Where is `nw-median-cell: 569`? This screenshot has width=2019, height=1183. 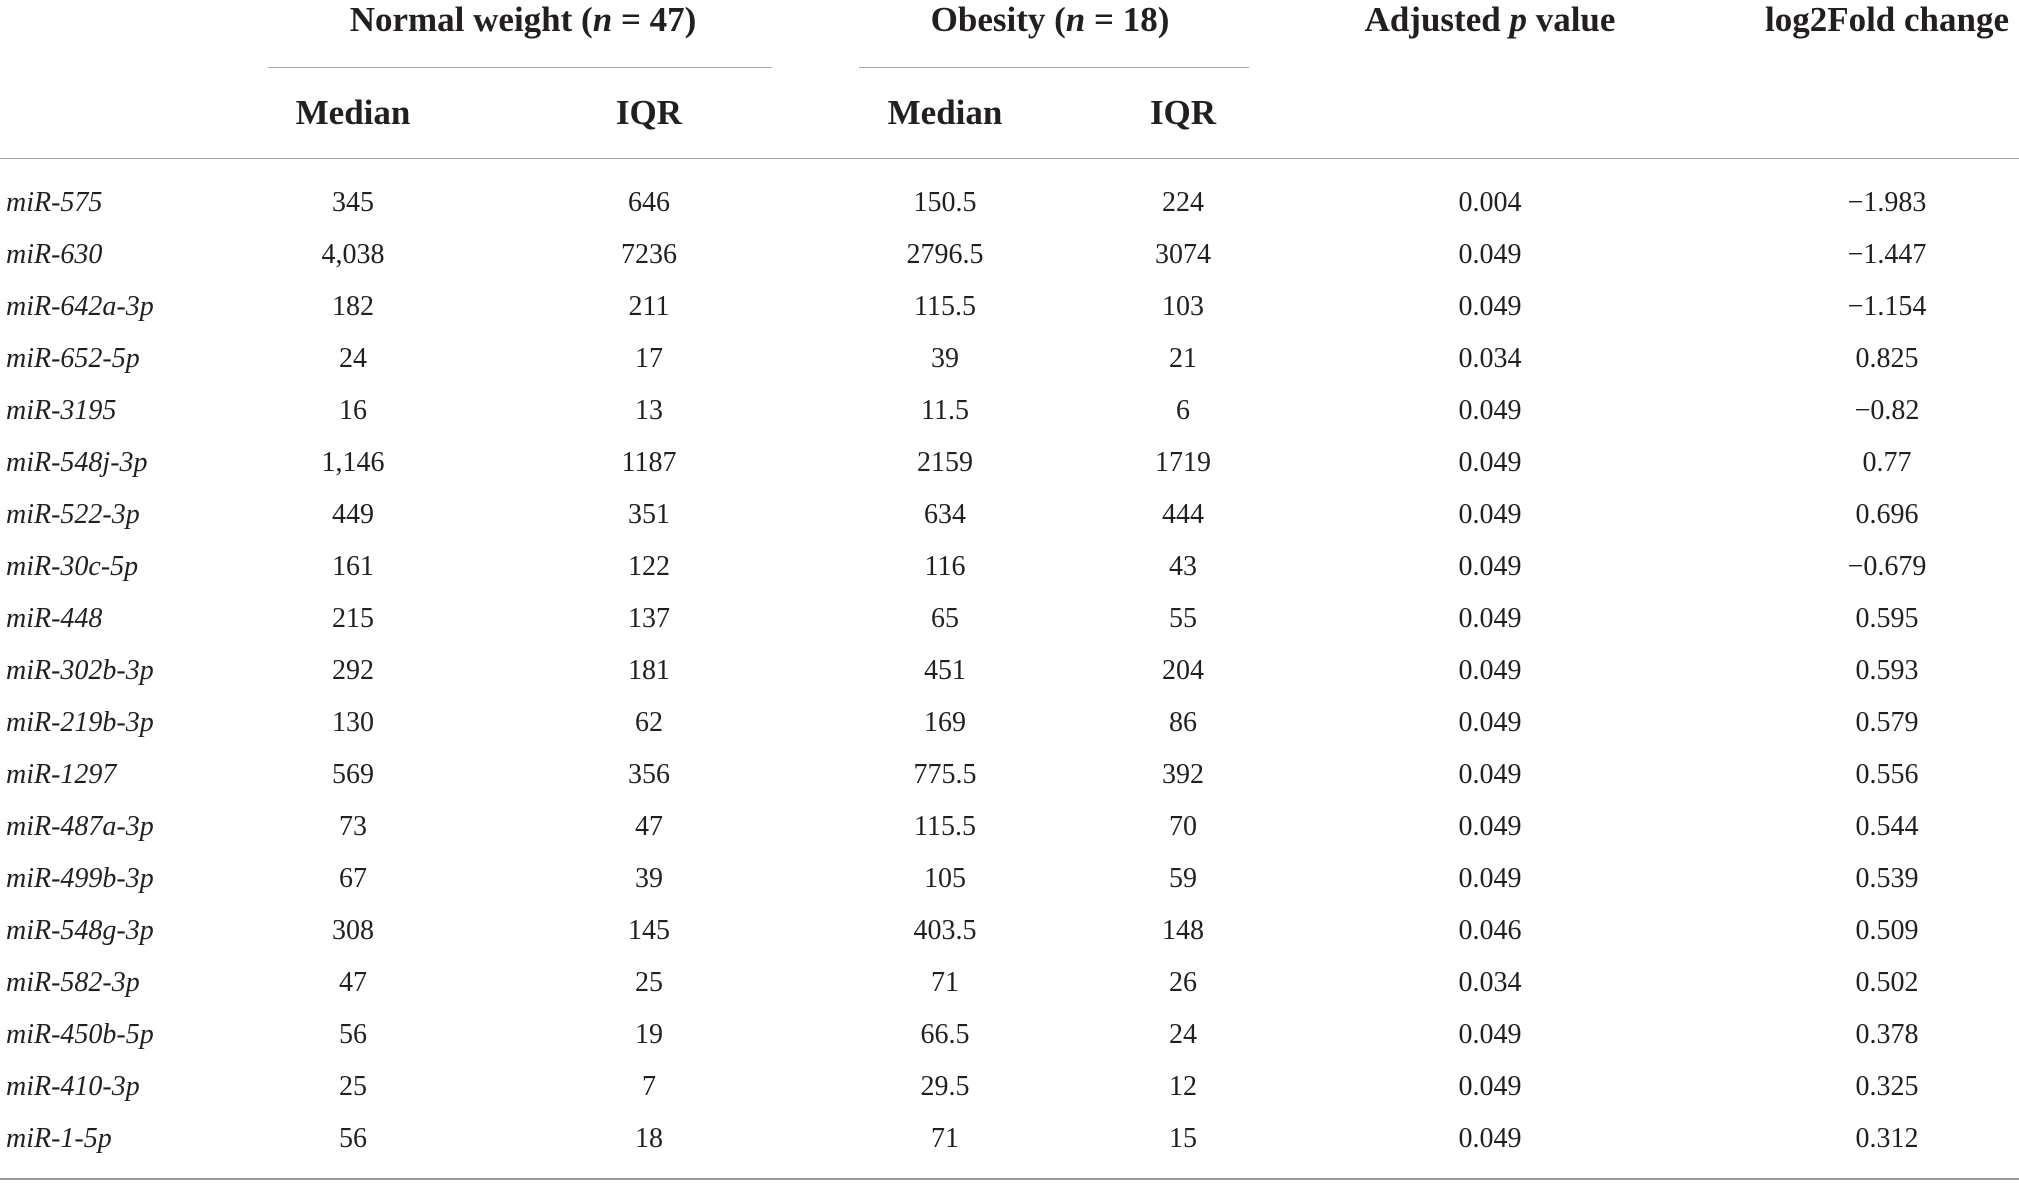 nw-median-cell: 569 is located at coordinates (353, 774).